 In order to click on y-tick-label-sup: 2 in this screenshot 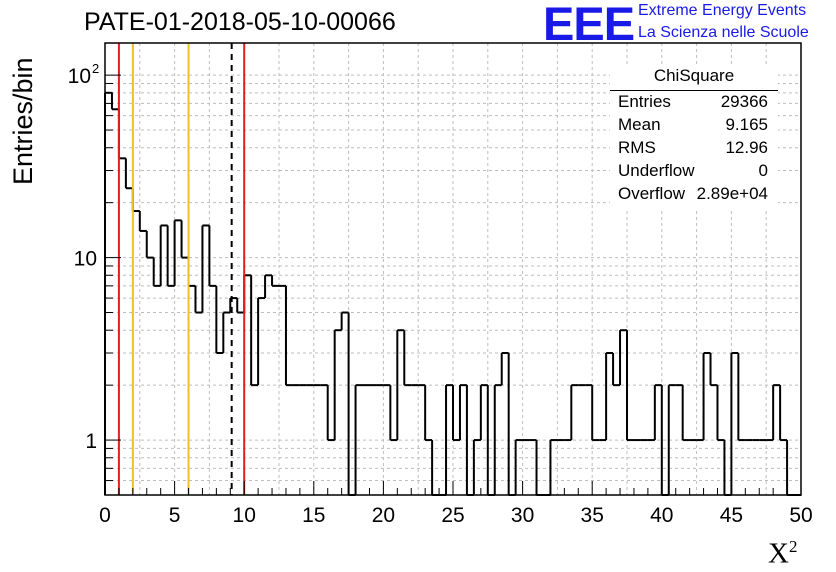, I will do `click(95, 68)`.